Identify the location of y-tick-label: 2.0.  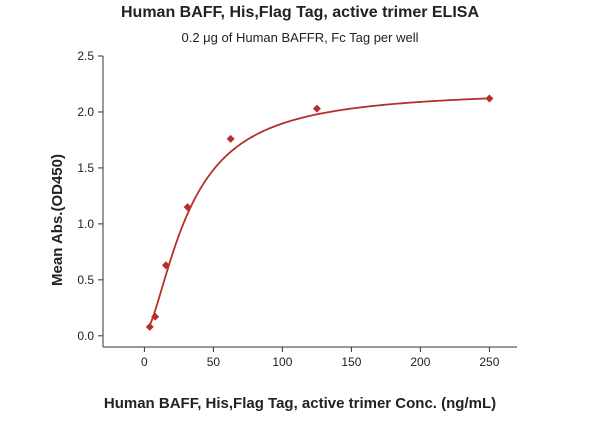
(85, 112).